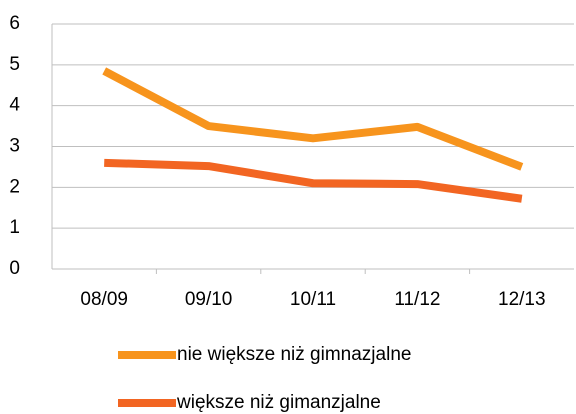  I want to click on y-tick-label: 5, so click(14, 64).